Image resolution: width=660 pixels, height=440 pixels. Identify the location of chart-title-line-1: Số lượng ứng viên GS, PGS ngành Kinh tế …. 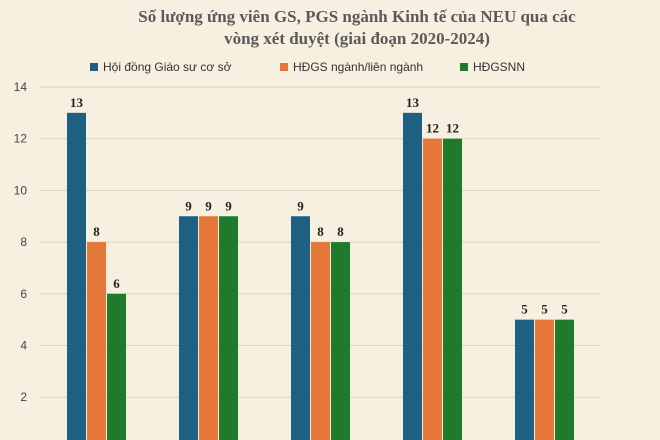
(357, 16).